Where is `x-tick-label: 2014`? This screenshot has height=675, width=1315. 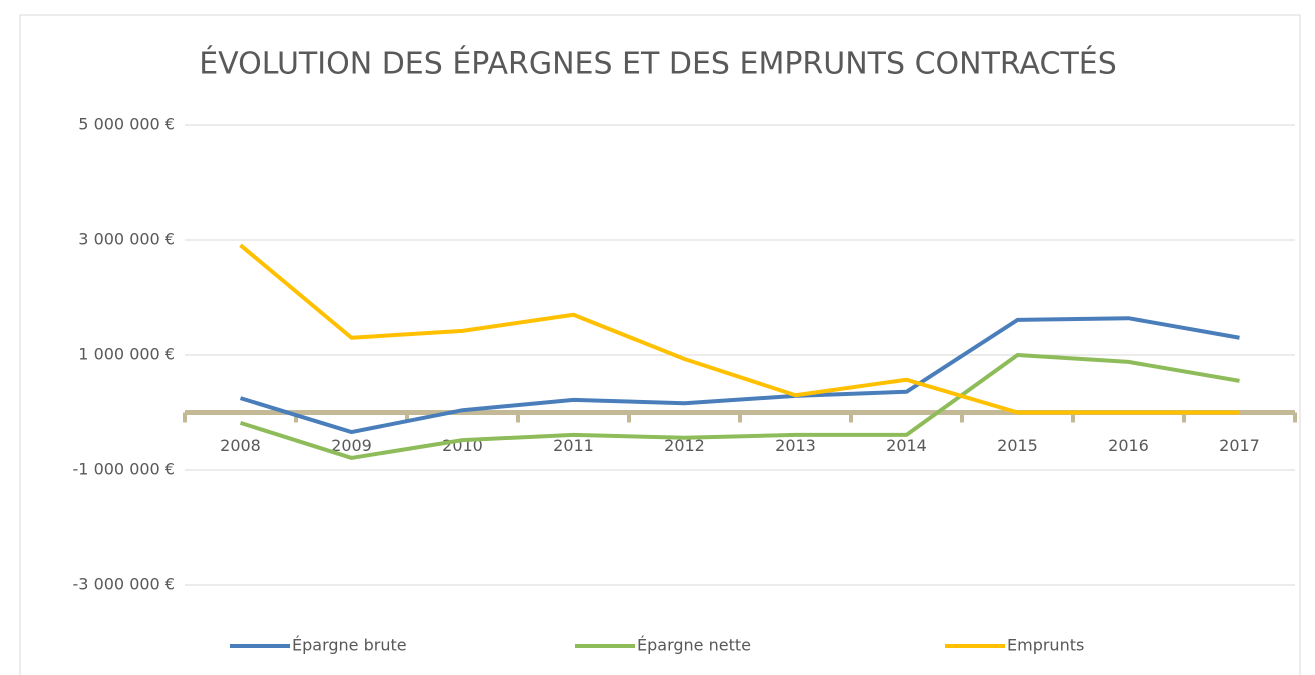
x-tick-label: 2014 is located at coordinates (906, 445).